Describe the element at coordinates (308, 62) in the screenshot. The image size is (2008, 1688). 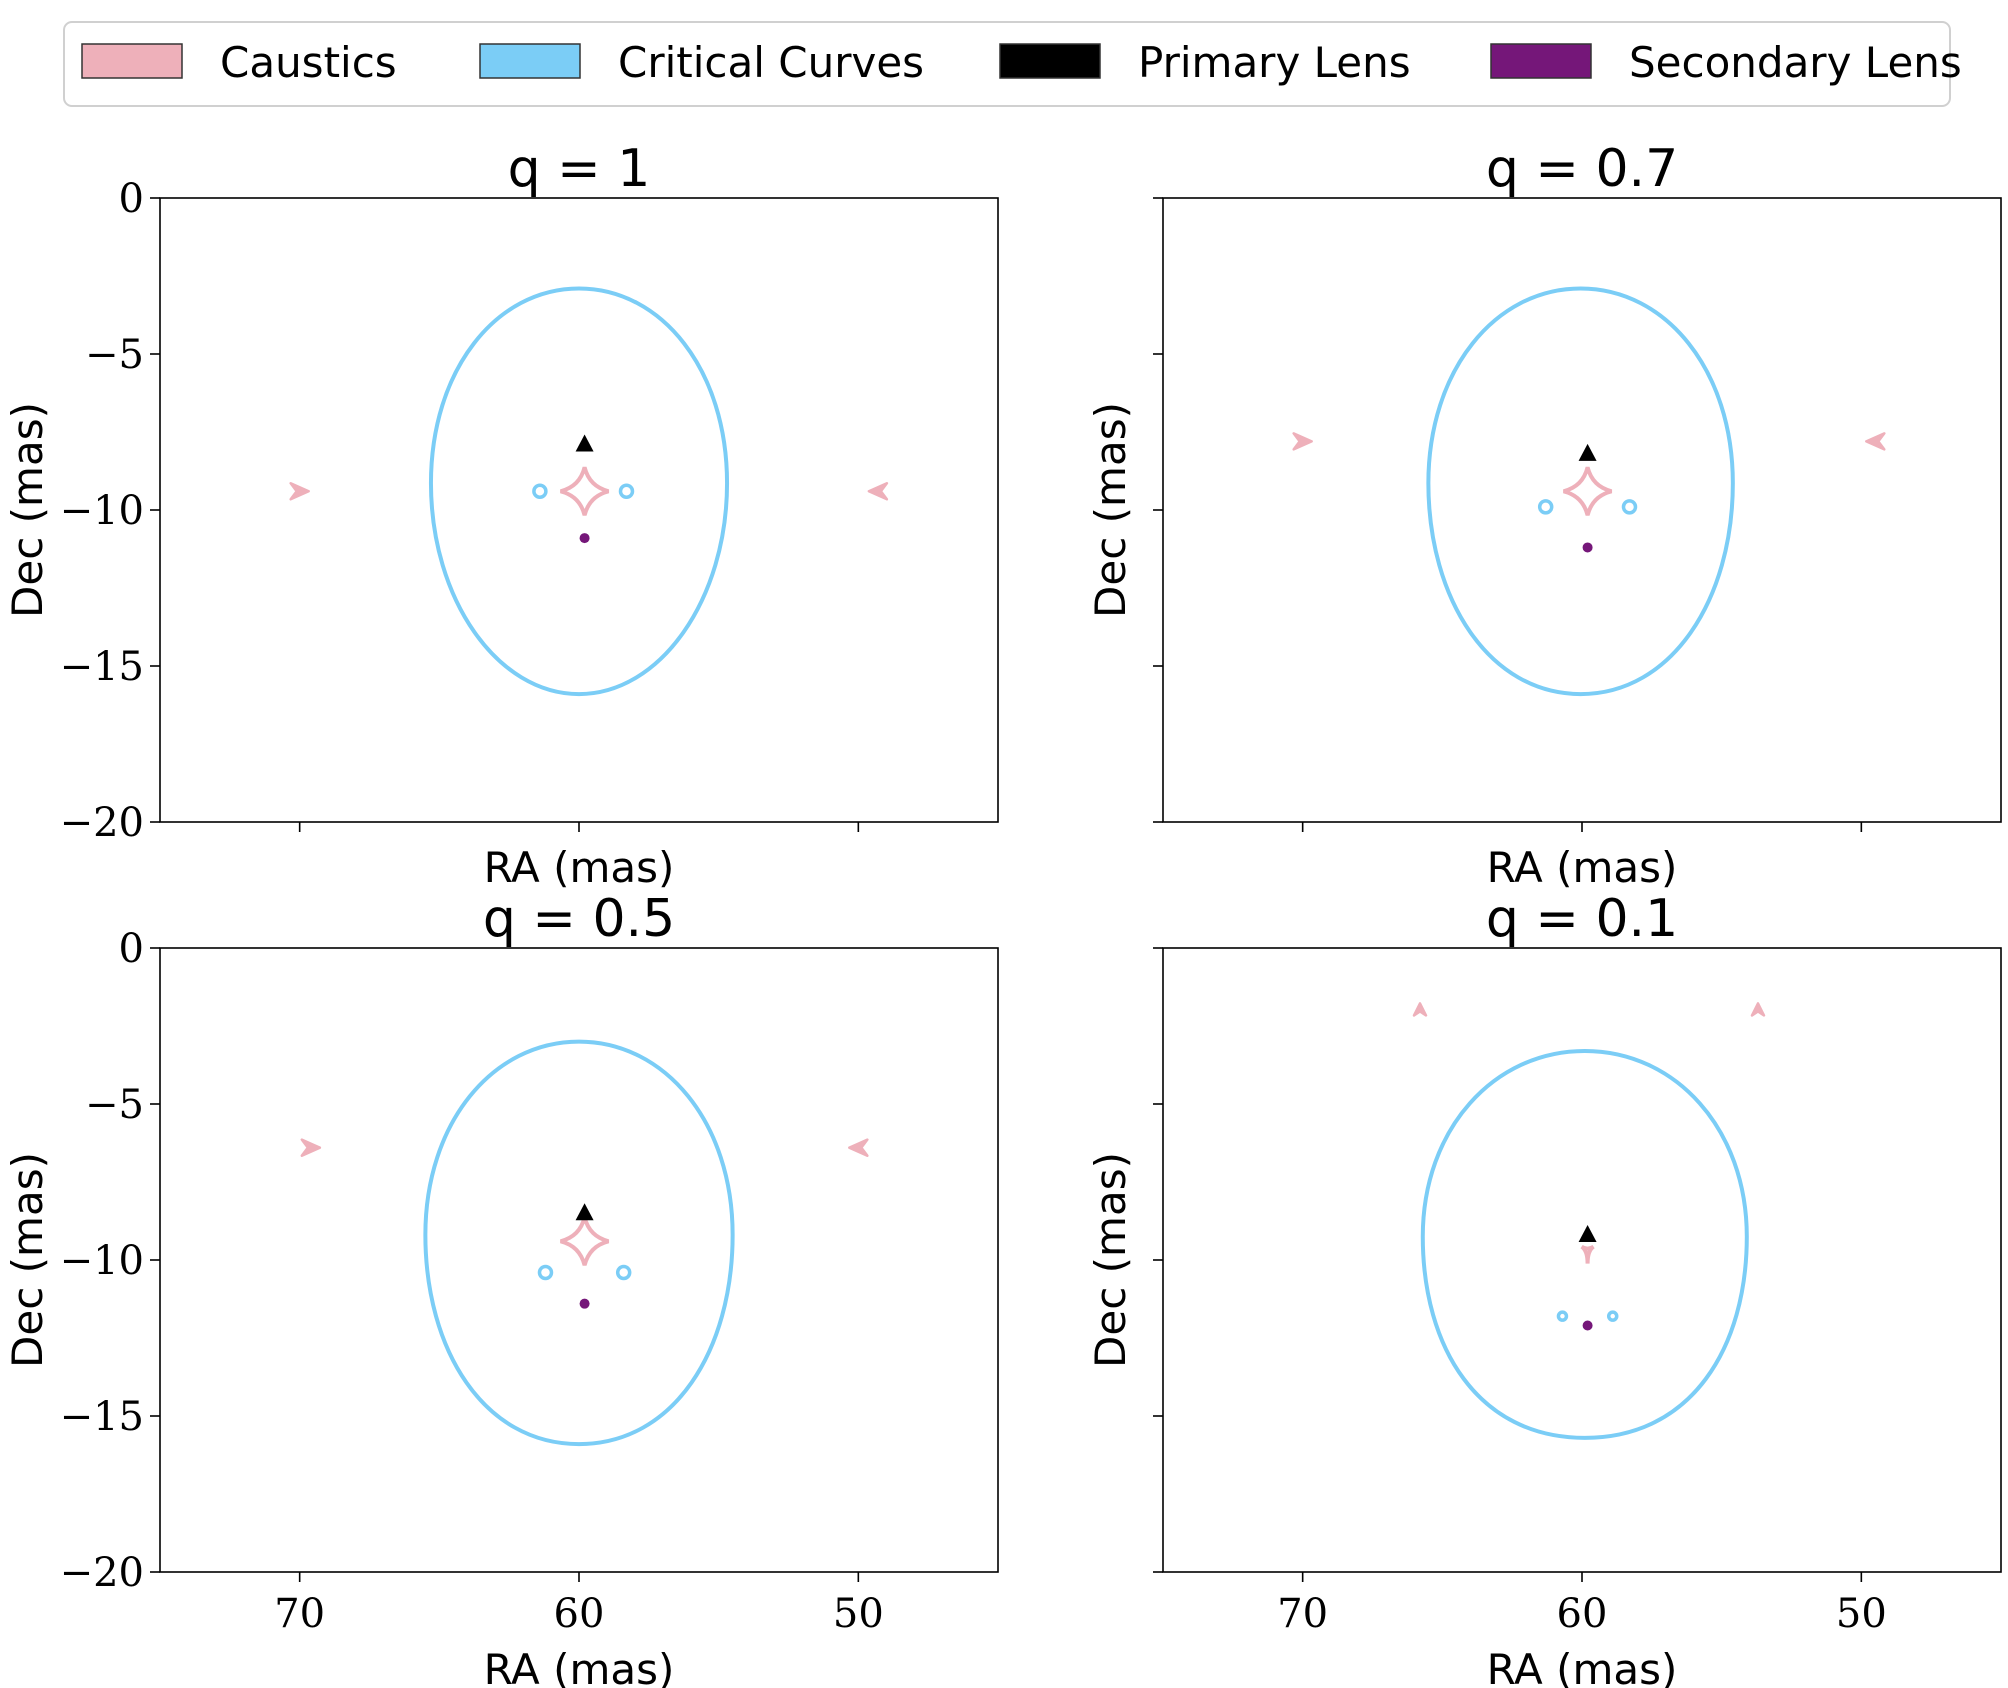
I see `legend-label-caustics: Caustics` at that location.